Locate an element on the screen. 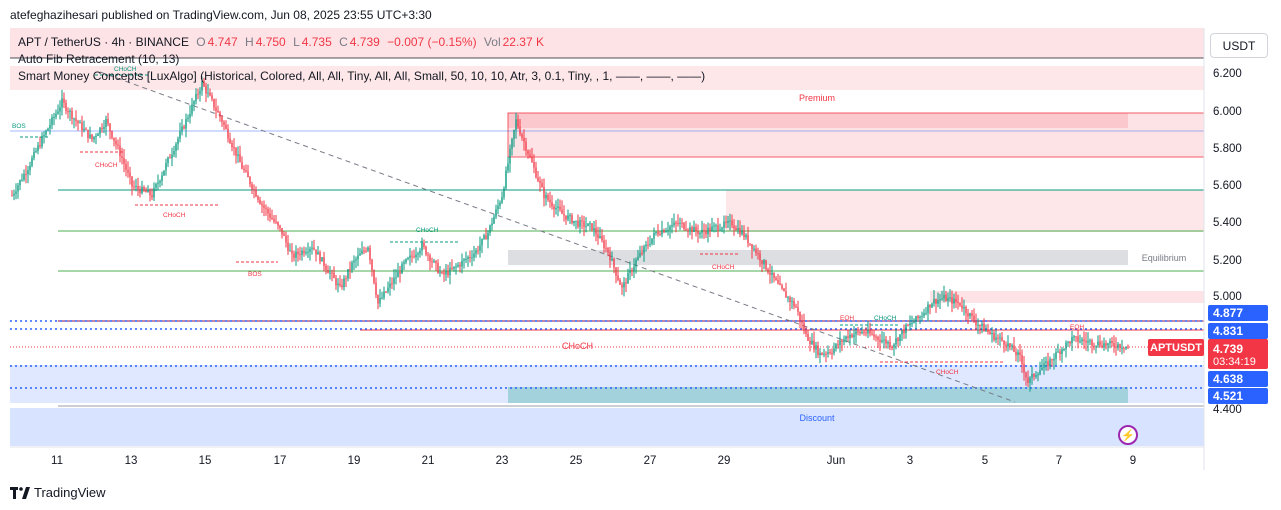 This screenshot has height=510, width=1281. x-tick: 29 is located at coordinates (724, 461).